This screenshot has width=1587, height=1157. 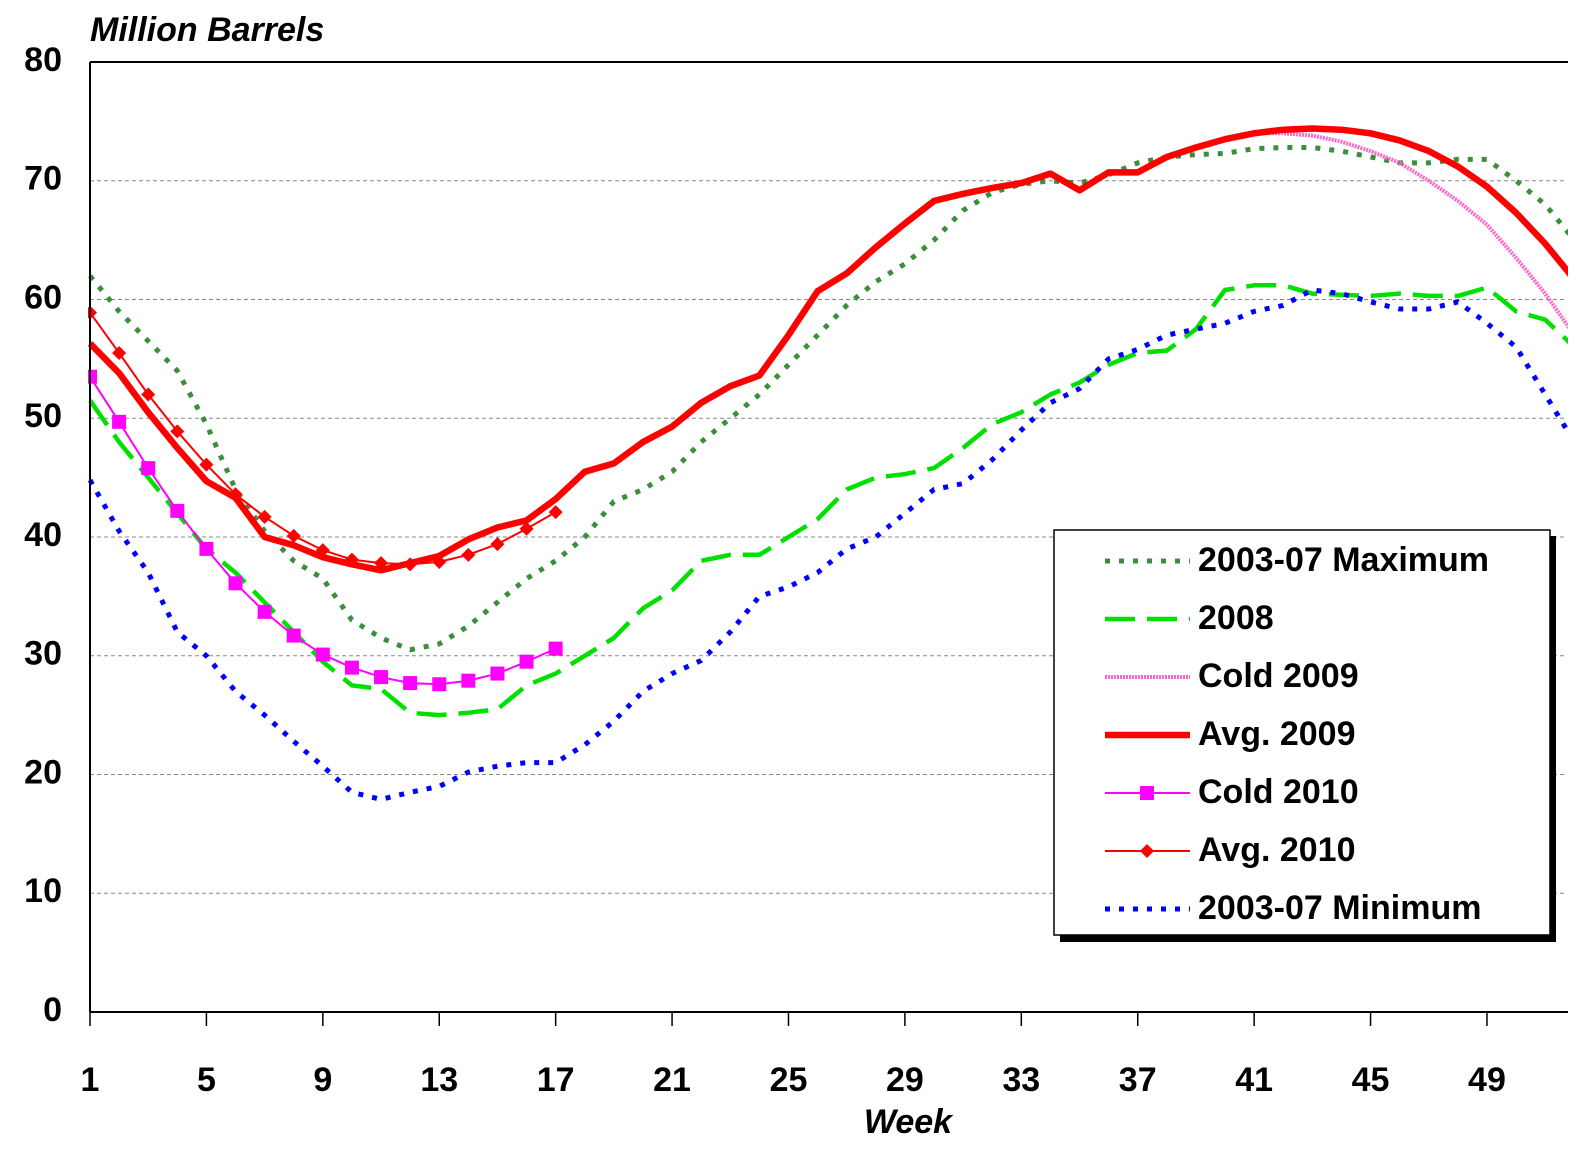 I want to click on legend-label: 2008, so click(x=1236, y=618).